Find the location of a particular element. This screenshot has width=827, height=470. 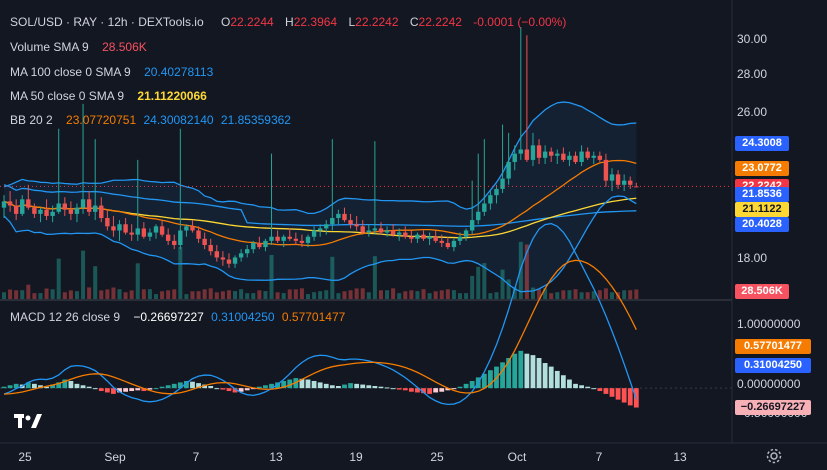

time-tick: Oct is located at coordinates (517, 457).